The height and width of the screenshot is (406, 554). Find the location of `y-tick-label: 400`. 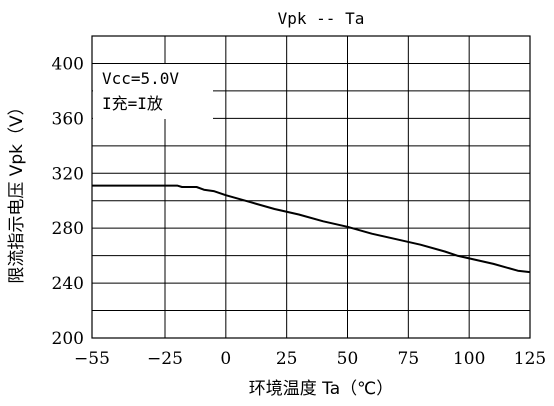

y-tick-label: 400 is located at coordinates (68, 64).